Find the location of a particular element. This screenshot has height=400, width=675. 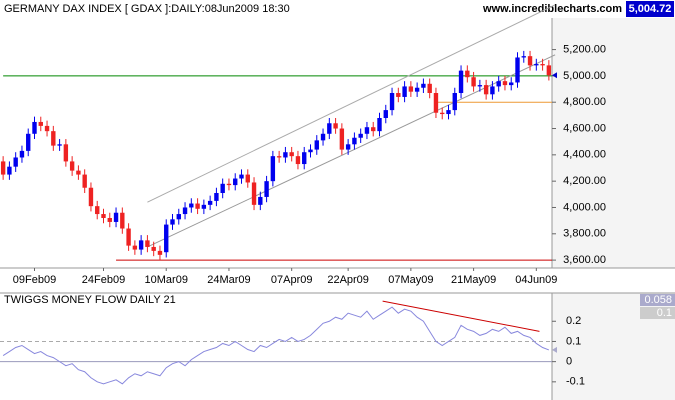

last-value-label: 0.058 is located at coordinates (658, 300).